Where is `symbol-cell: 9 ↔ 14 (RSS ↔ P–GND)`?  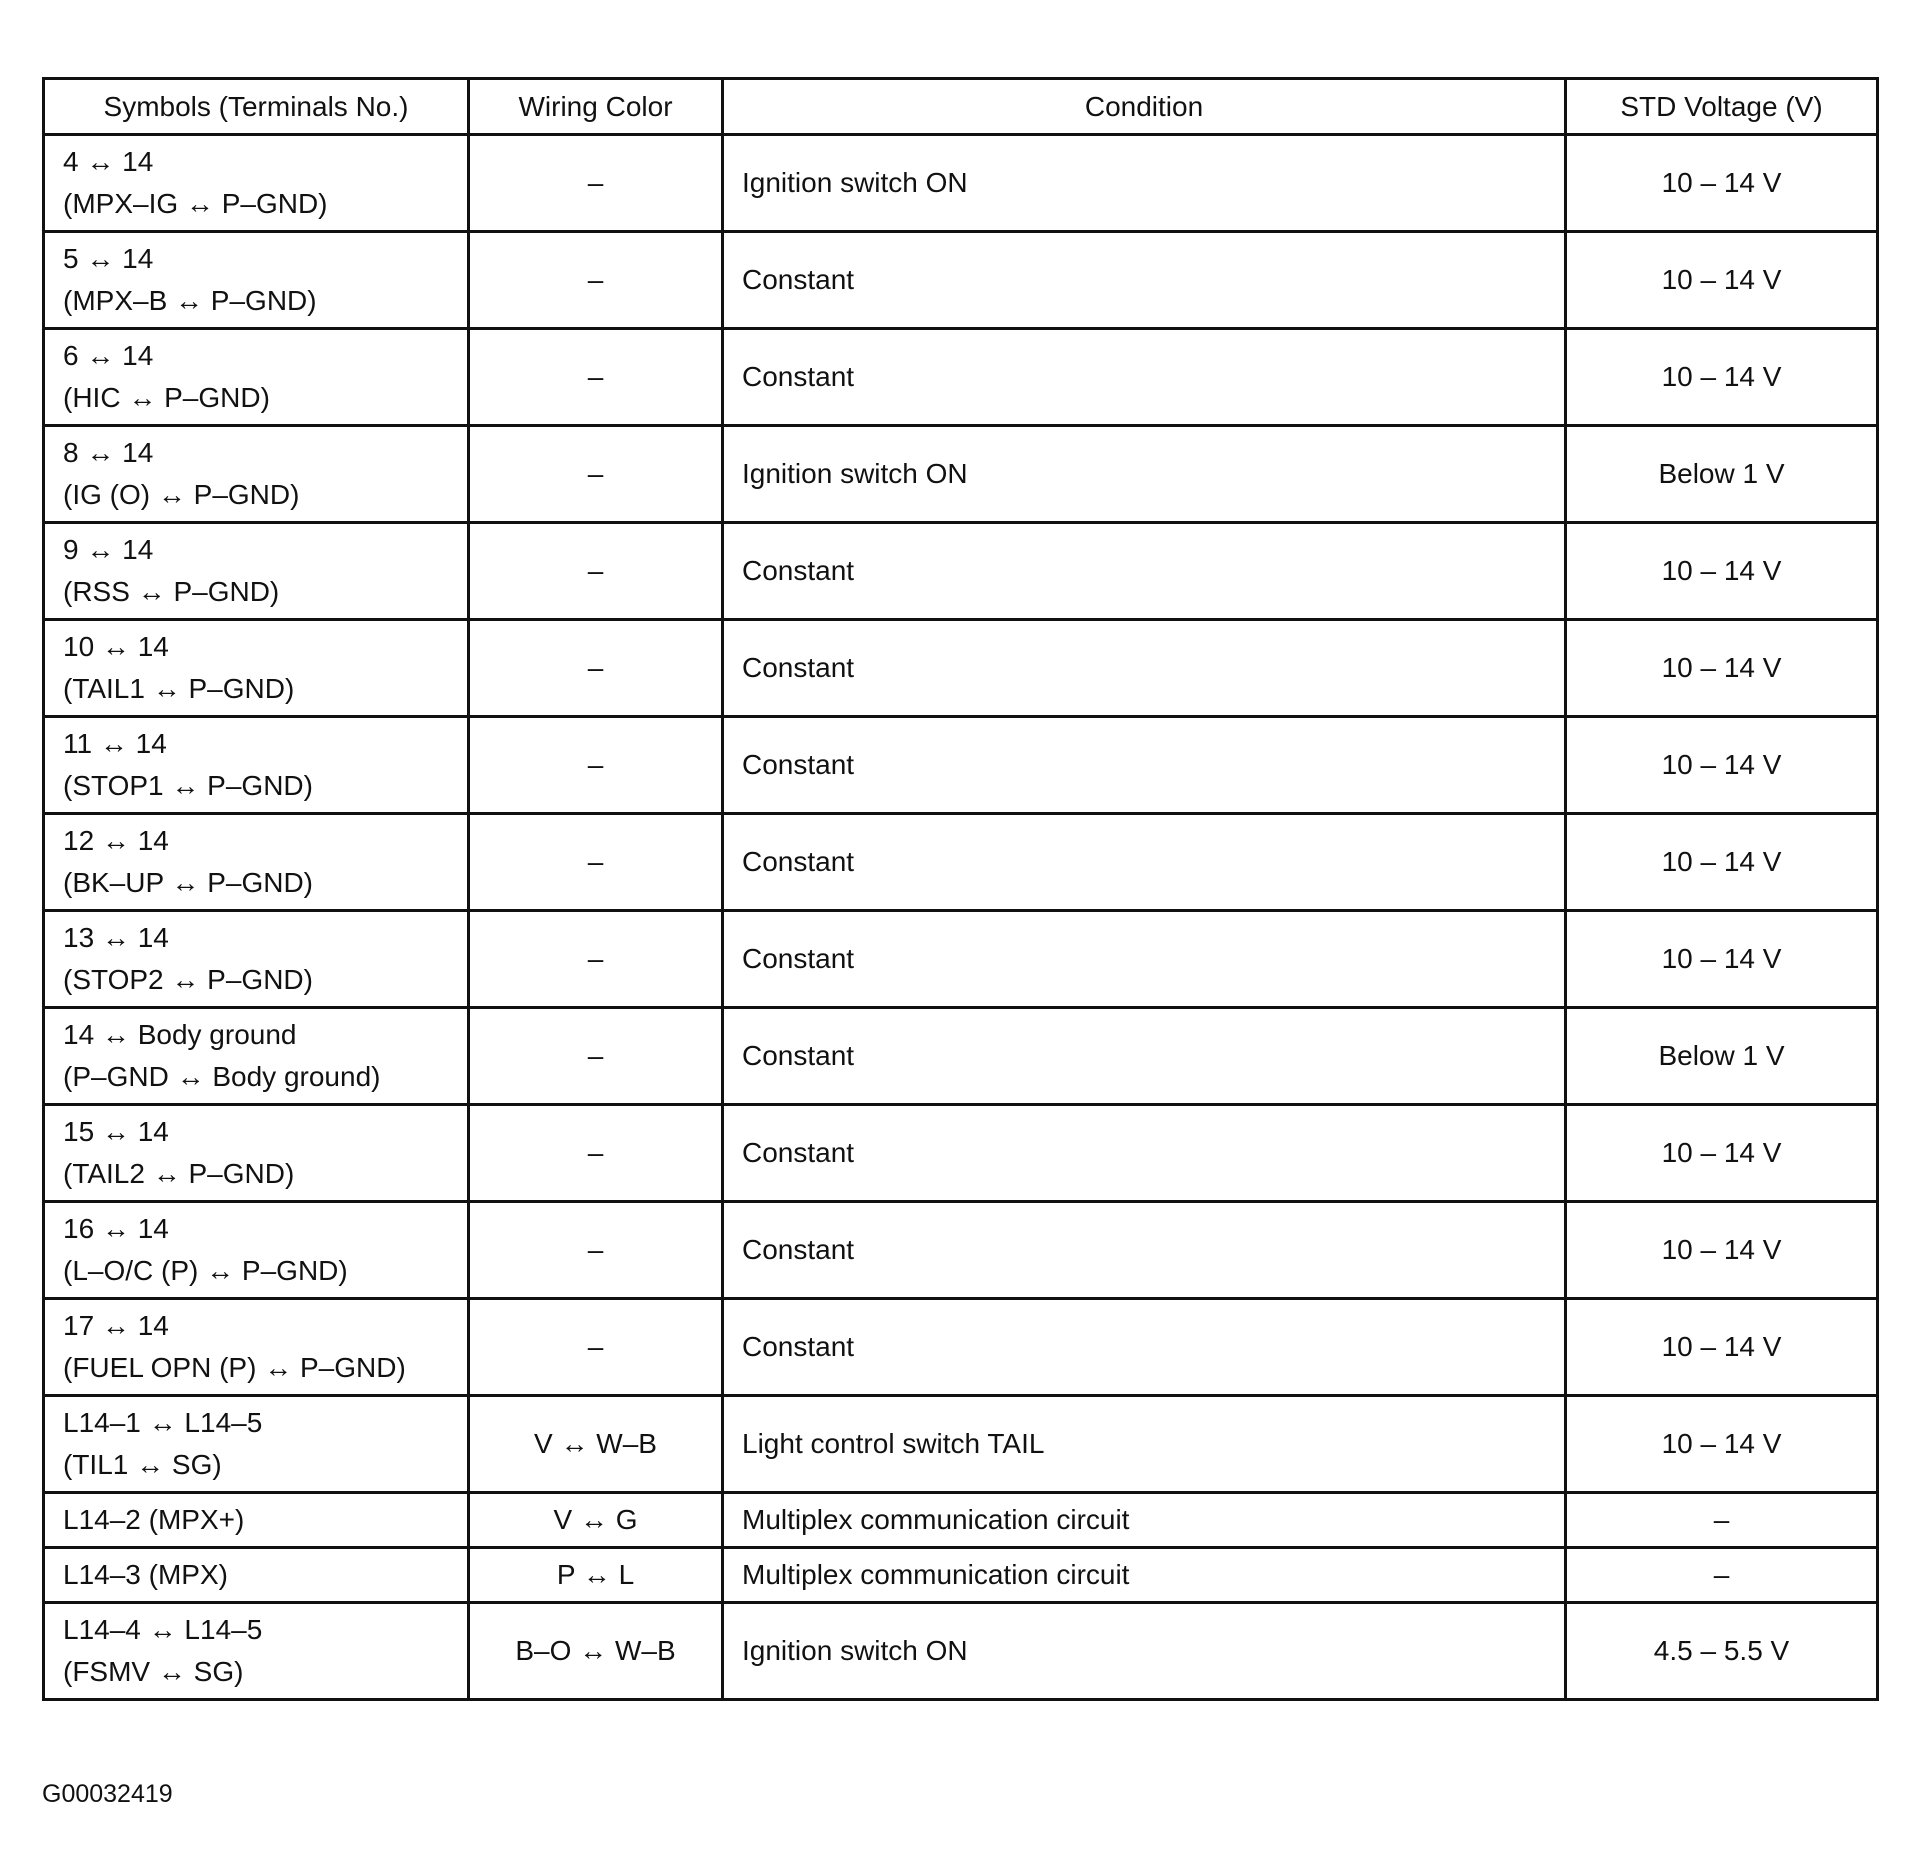
symbol-cell: 9 ↔ 14 (RSS ↔ P–GND) is located at coordinates (256, 571).